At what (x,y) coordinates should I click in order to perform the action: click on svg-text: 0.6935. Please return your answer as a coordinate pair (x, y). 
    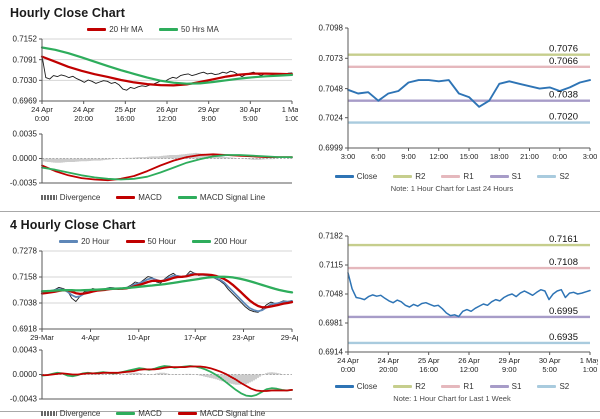
    Looking at the image, I should click on (563, 337).